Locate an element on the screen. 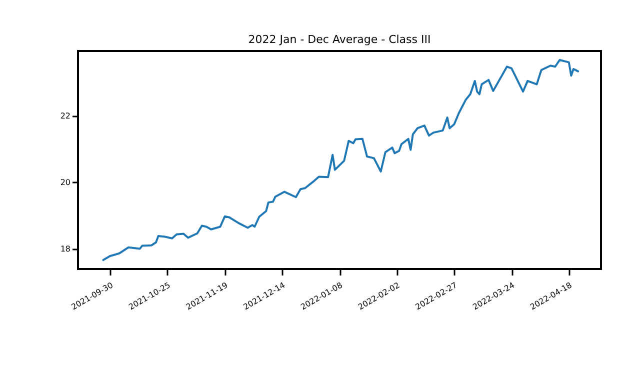  y-tick-label: 20 is located at coordinates (65, 182).